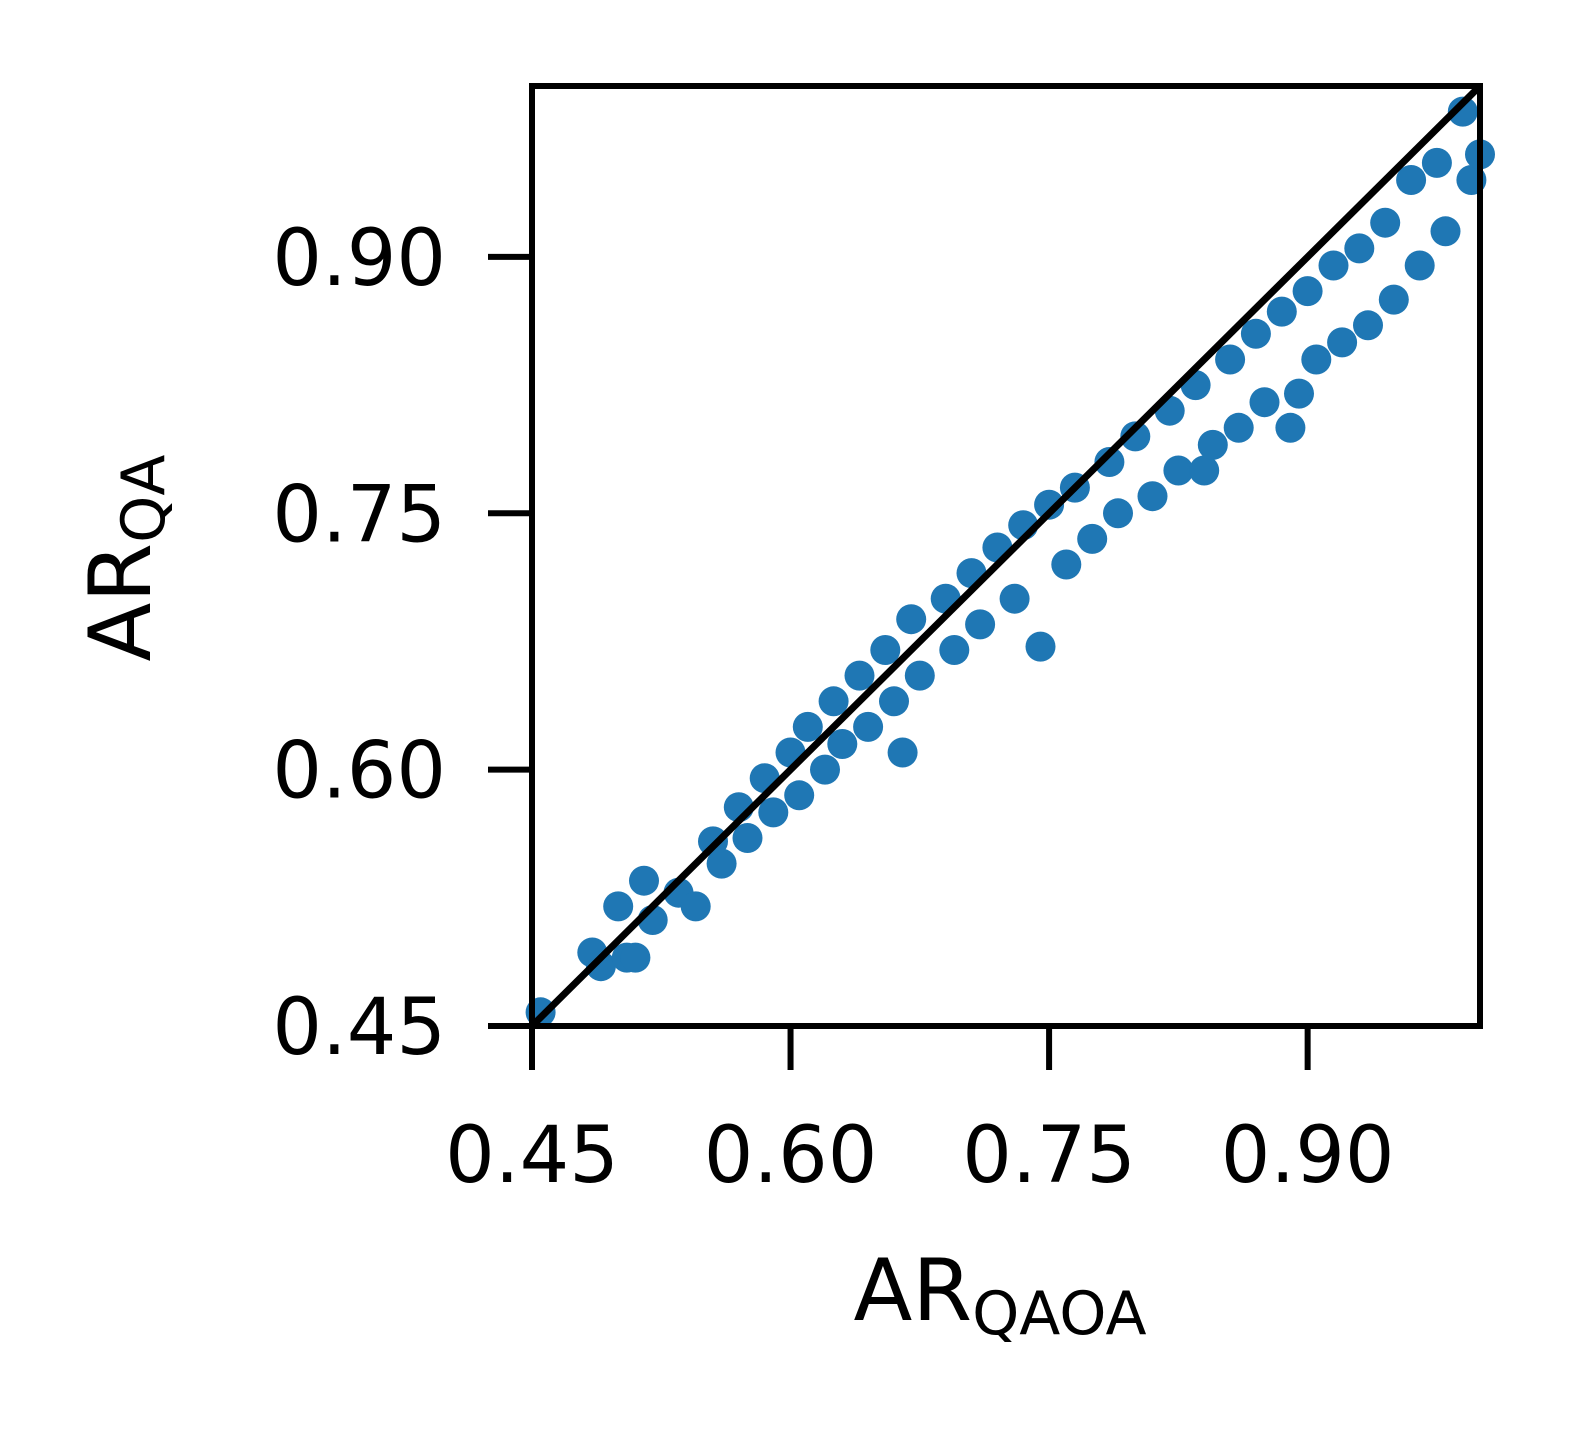 The width and height of the screenshot is (1574, 1448). Describe the element at coordinates (359, 1028) in the screenshot. I see `y-tick-label: 0.45` at that location.